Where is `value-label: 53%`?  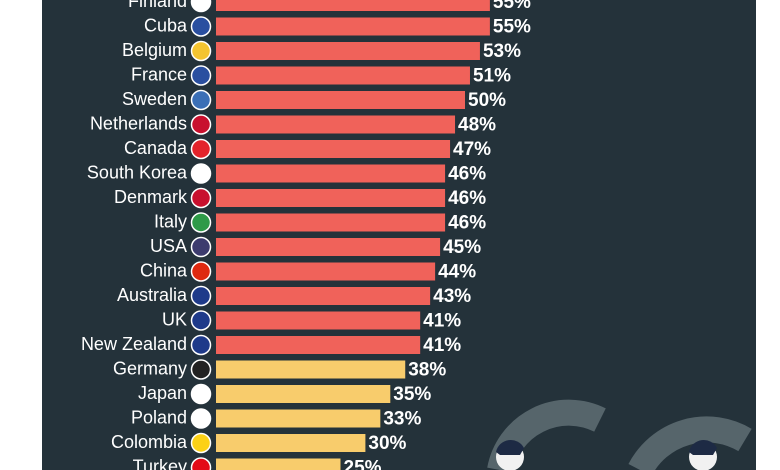 value-label: 53% is located at coordinates (502, 51).